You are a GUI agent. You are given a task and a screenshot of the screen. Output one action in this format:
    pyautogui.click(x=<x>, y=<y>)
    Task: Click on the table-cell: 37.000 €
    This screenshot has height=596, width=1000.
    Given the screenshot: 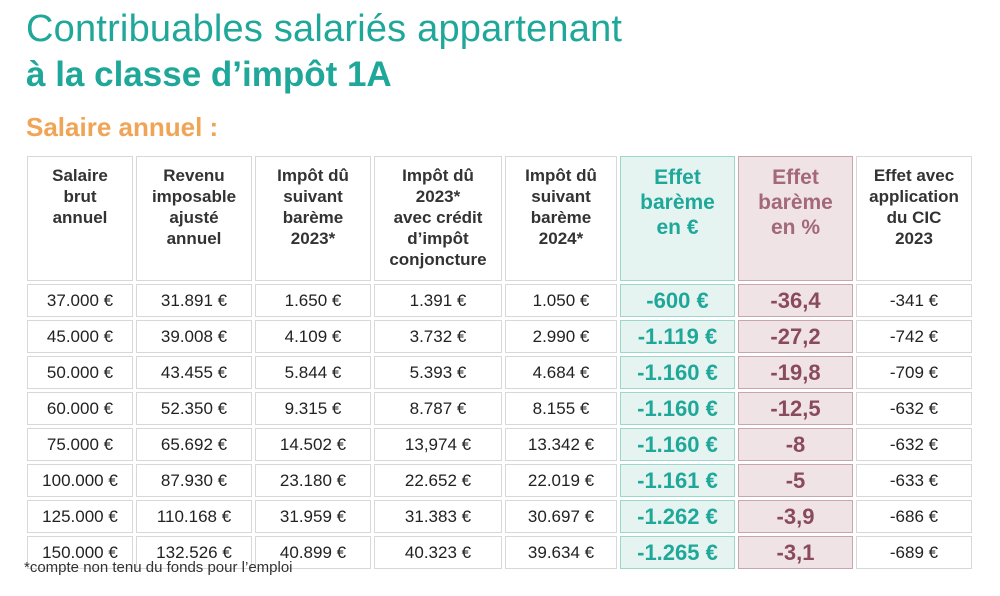 What is the action you would take?
    pyautogui.click(x=80, y=300)
    